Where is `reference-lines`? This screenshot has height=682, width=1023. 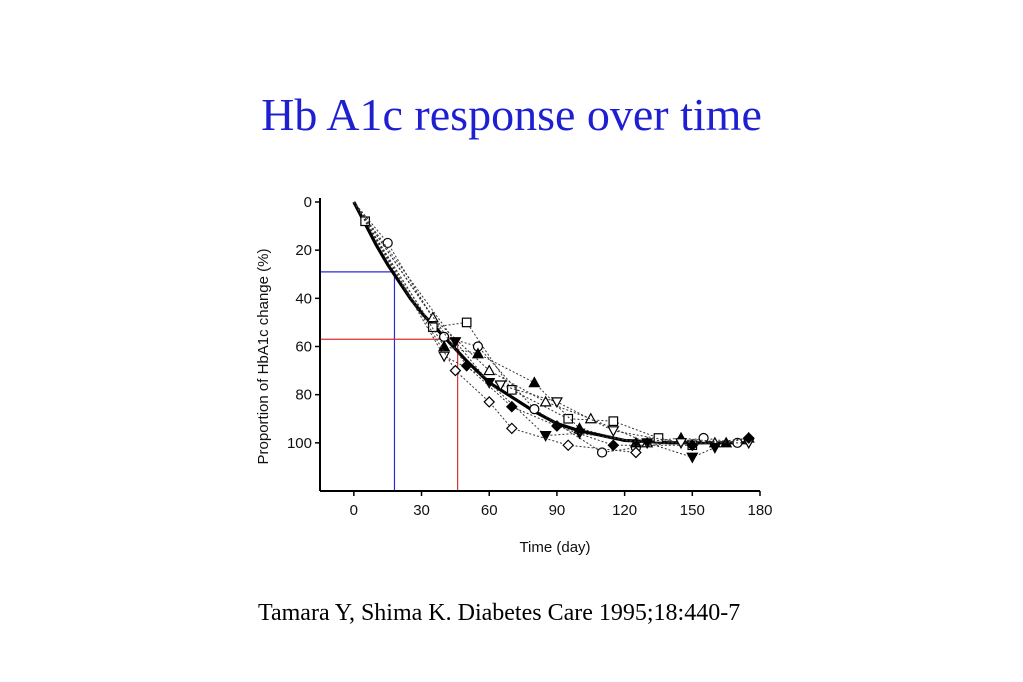 reference-lines is located at coordinates (389, 381).